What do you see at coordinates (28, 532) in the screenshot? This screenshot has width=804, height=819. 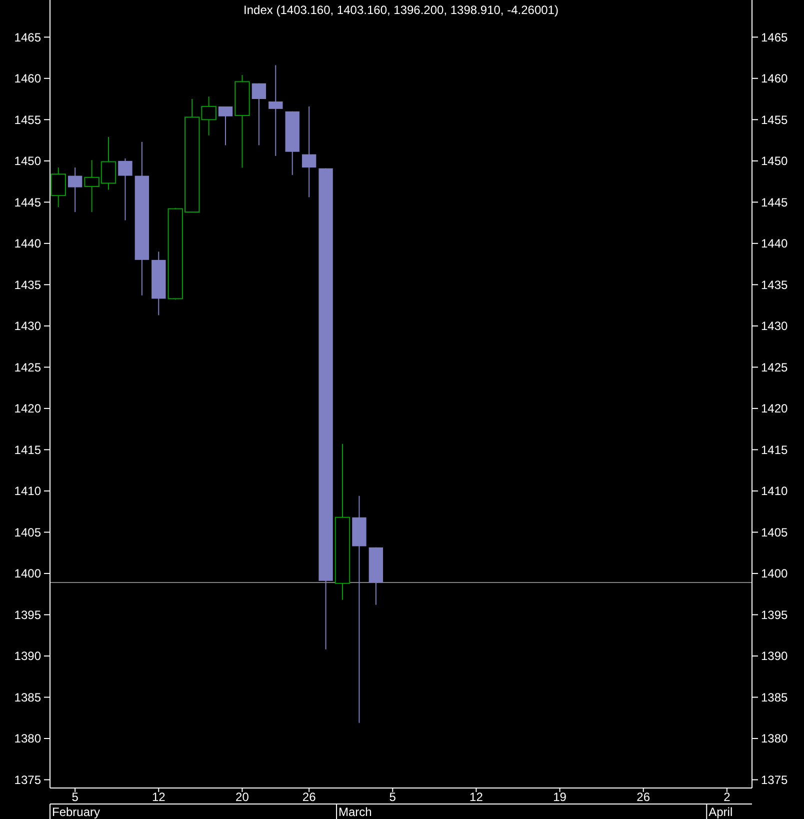 I see `y-tick-label: 1405` at bounding box center [28, 532].